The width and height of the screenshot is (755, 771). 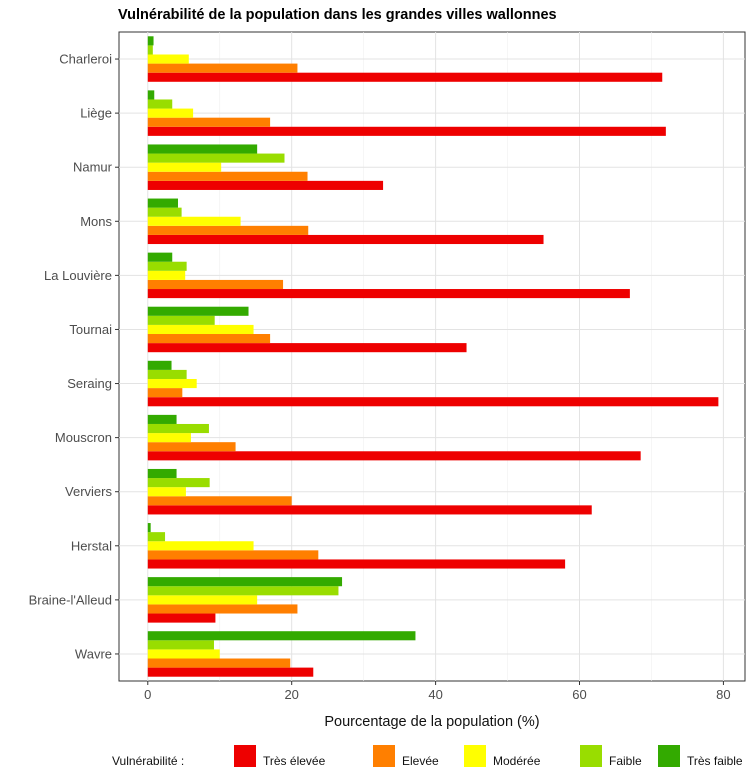 What do you see at coordinates (420, 761) in the screenshot?
I see `legend-label: Elevée` at bounding box center [420, 761].